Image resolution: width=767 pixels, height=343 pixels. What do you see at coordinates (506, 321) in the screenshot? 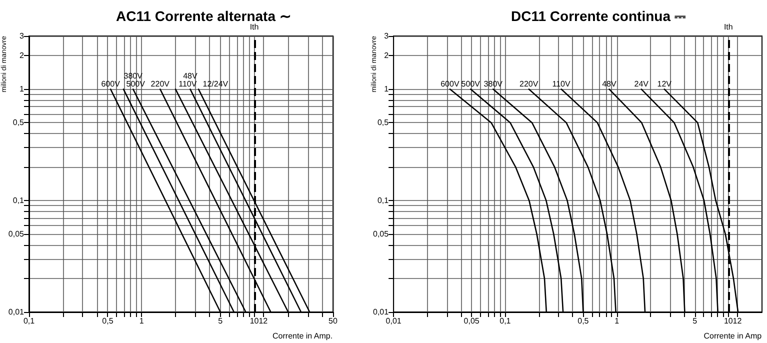
I see `x-tick-label: 0,1` at bounding box center [506, 321].